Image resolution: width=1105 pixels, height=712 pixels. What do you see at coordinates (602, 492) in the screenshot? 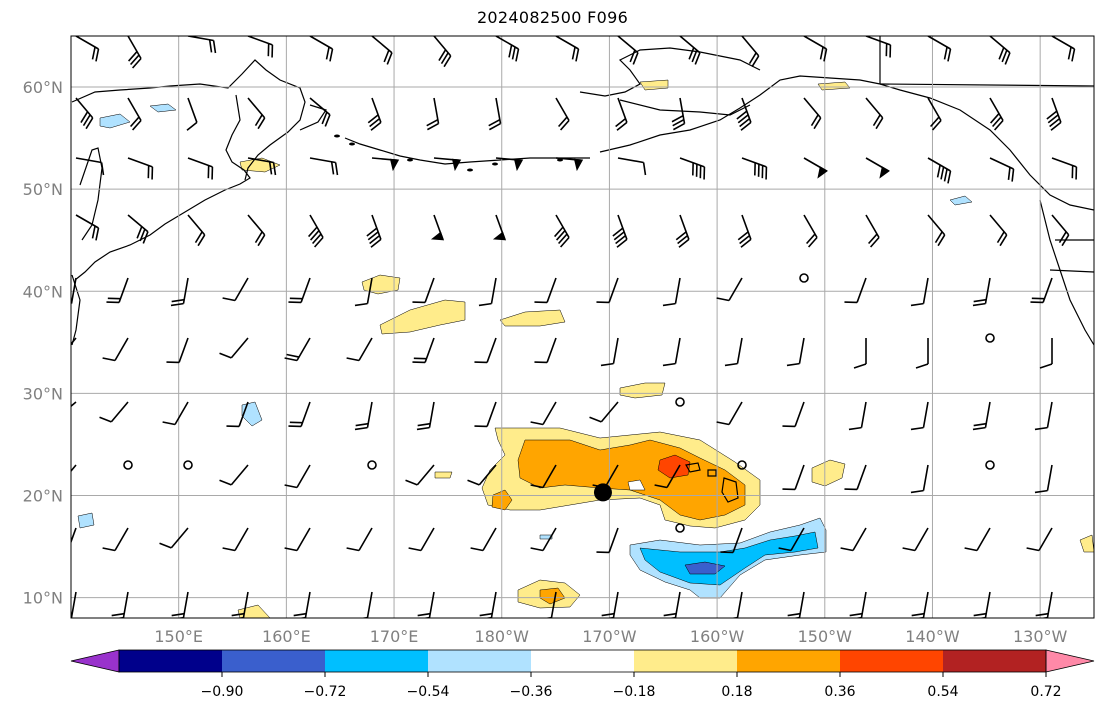
I see `location-marker` at bounding box center [602, 492].